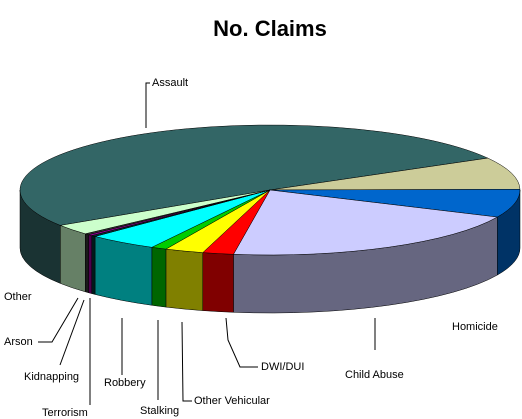 The image size is (522, 419). I want to click on slice-label: Kidnapping, so click(51, 377).